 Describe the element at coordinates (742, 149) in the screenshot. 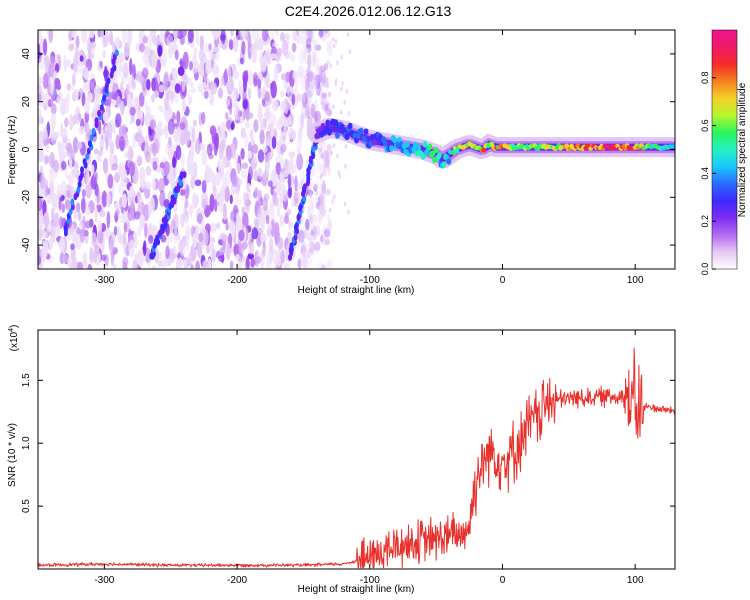

I see `colorbar-label: Normalized spectral amplitude` at that location.